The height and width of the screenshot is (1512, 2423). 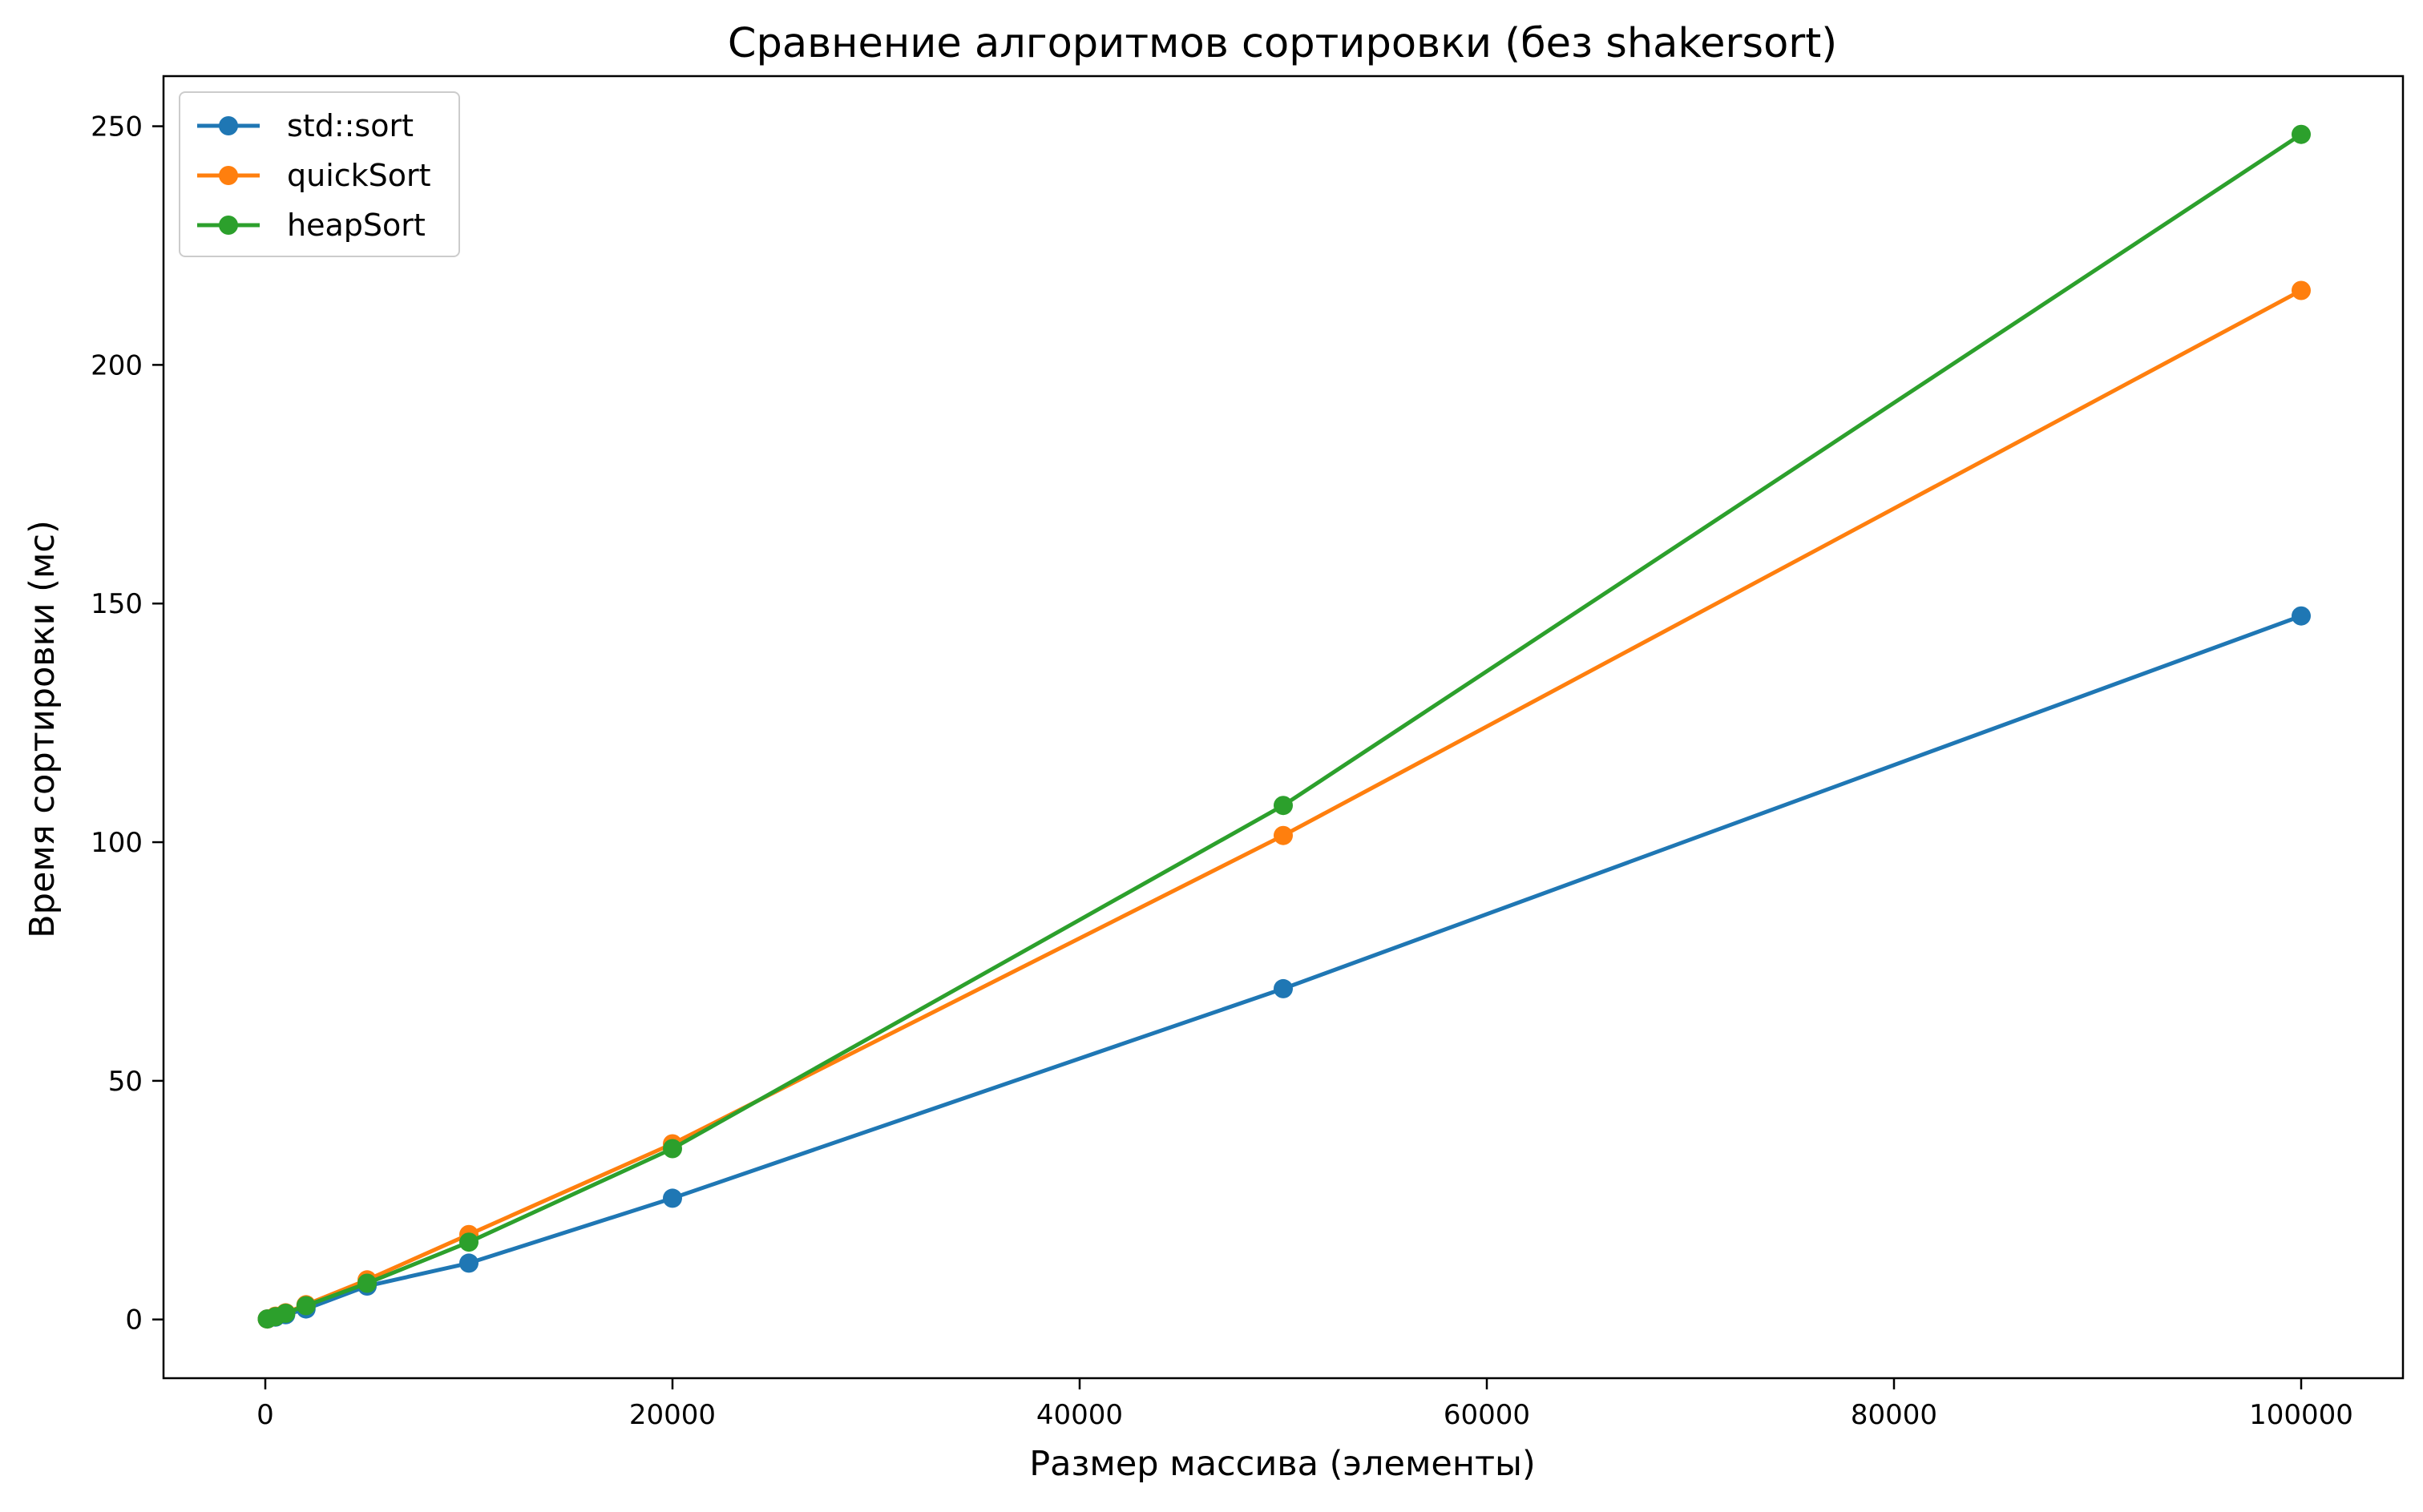 I want to click on y-axis: 0 50 100 150 200 250, so click(x=127, y=724).